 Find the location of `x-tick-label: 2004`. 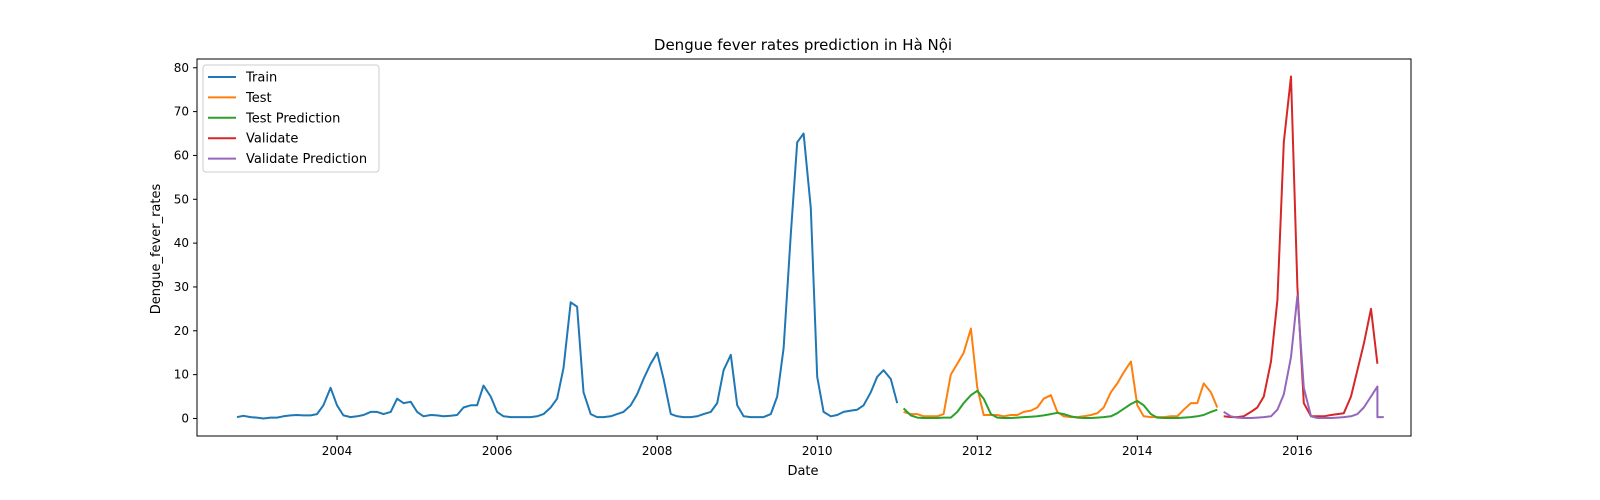

x-tick-label: 2004 is located at coordinates (337, 451).